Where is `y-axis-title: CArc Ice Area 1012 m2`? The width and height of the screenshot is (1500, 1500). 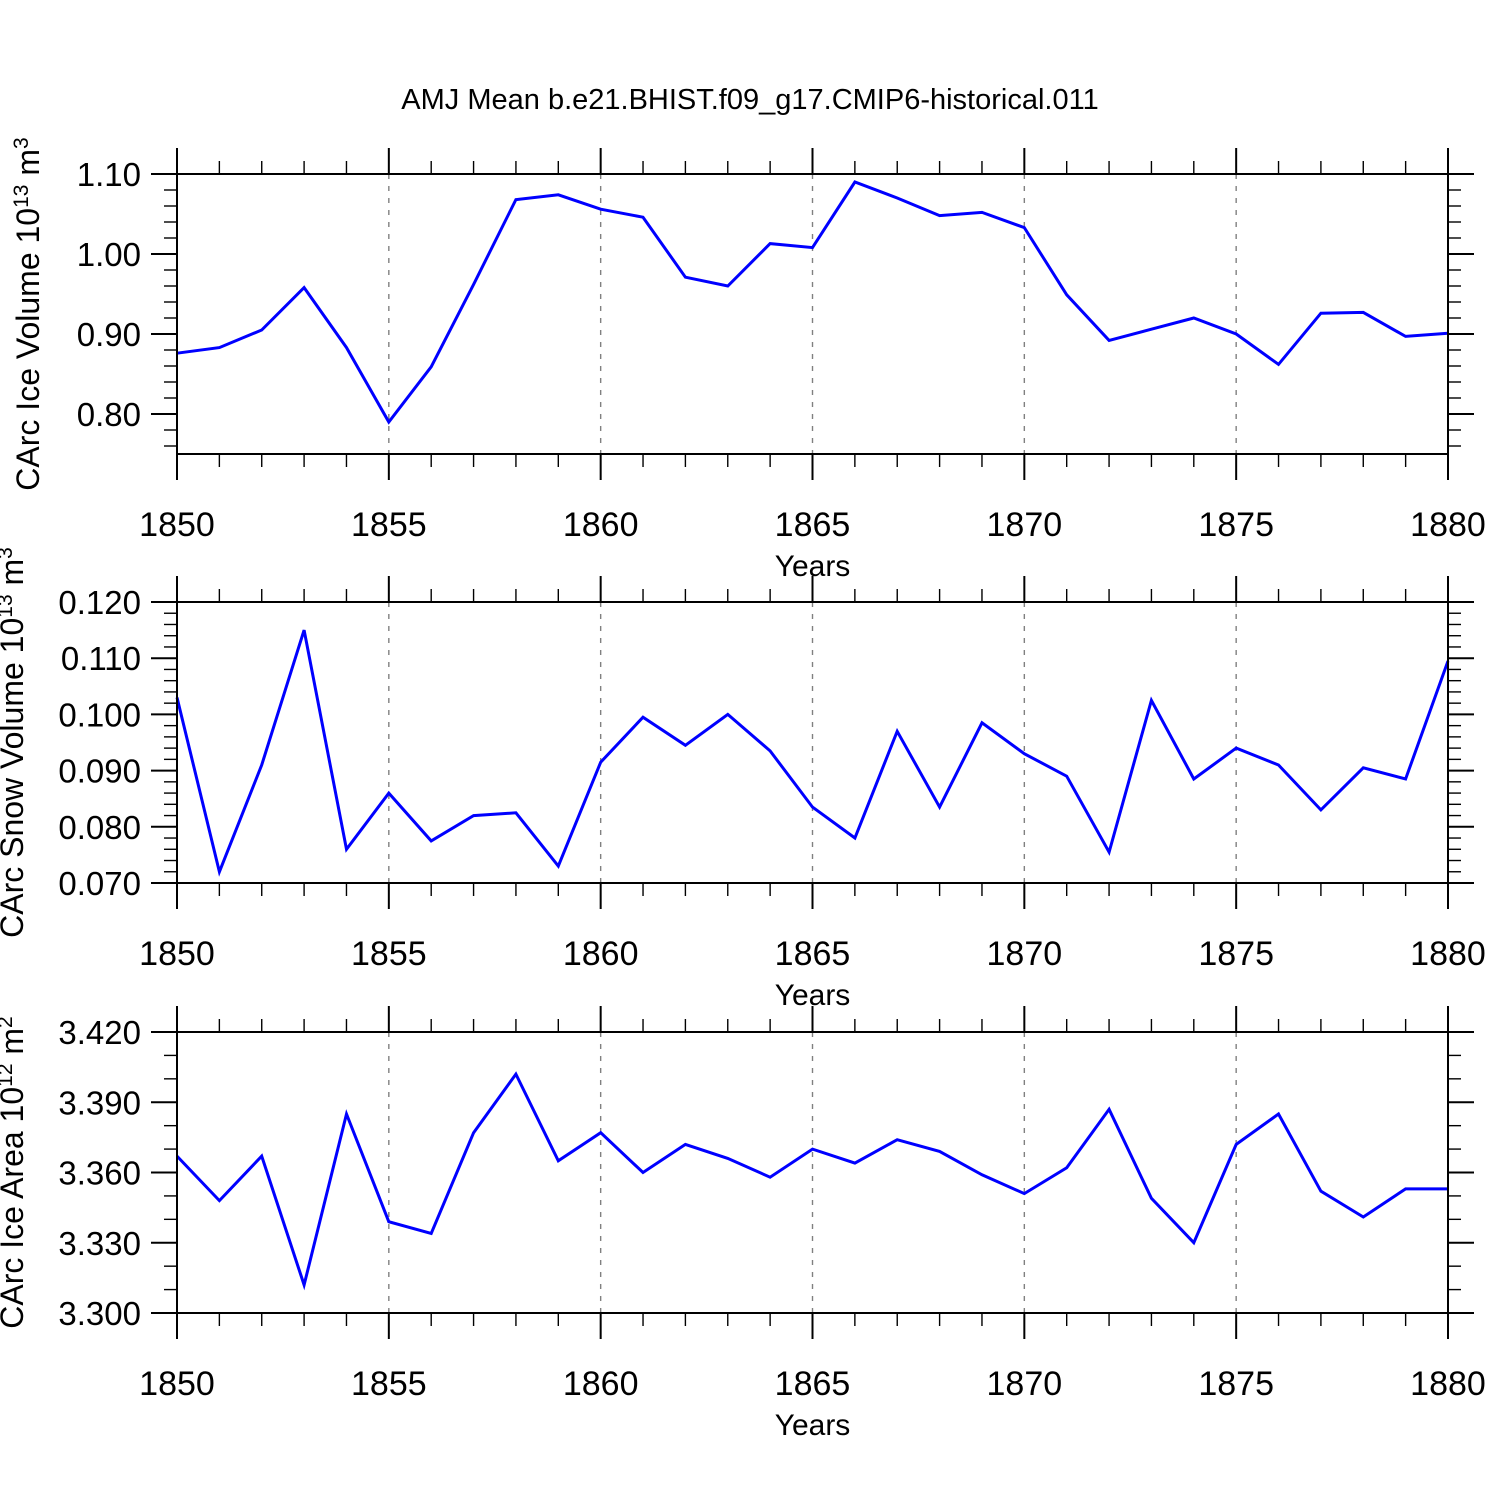
y-axis-title: CArc Ice Area 1012 m2 is located at coordinates (15, 1172).